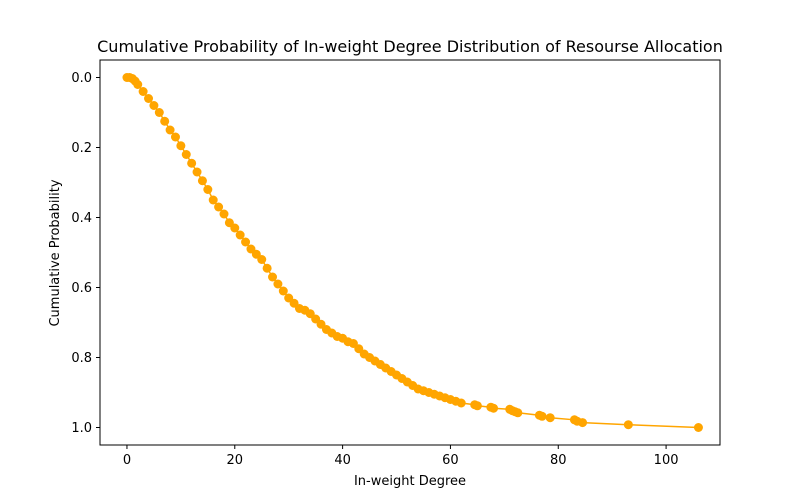 The height and width of the screenshot is (500, 800). I want to click on y-axis-label: Cumulative Probability, so click(55, 252).